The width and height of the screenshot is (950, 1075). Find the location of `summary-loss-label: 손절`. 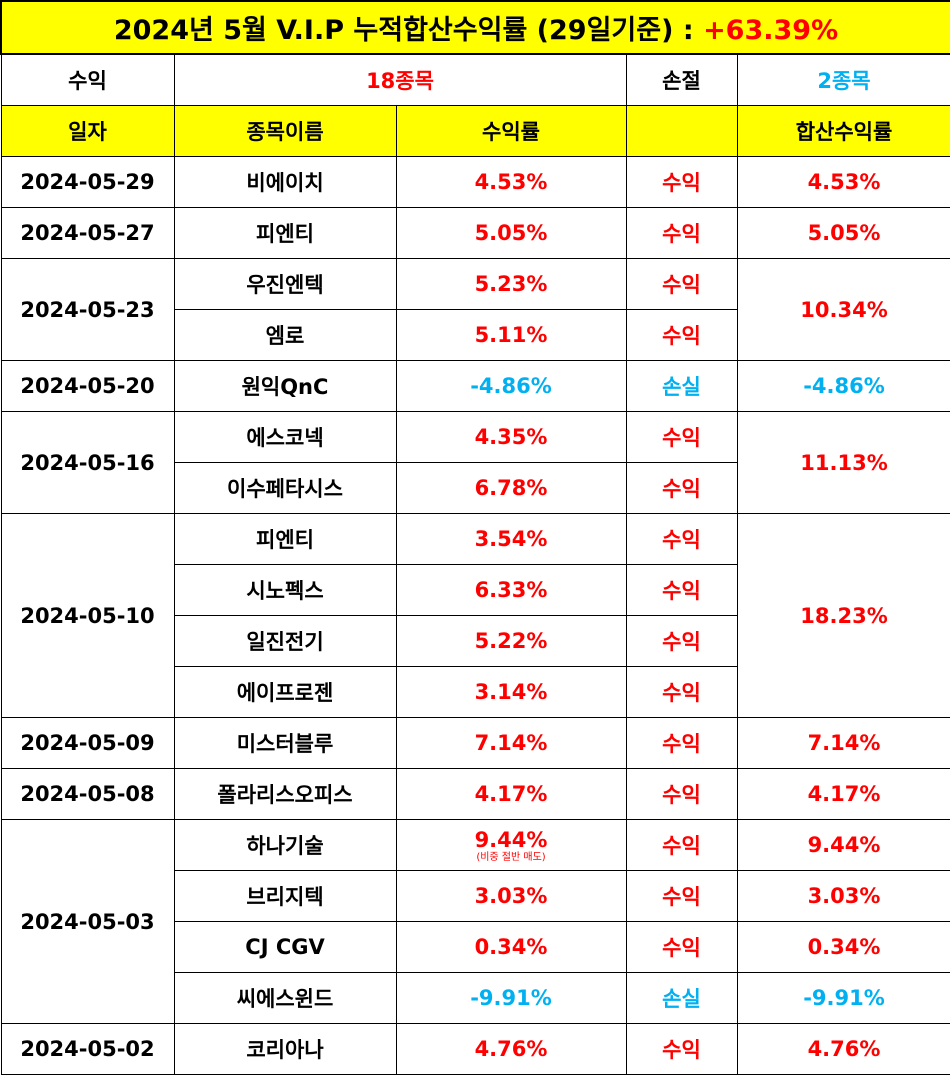

summary-loss-label: 손절 is located at coordinates (681, 79).